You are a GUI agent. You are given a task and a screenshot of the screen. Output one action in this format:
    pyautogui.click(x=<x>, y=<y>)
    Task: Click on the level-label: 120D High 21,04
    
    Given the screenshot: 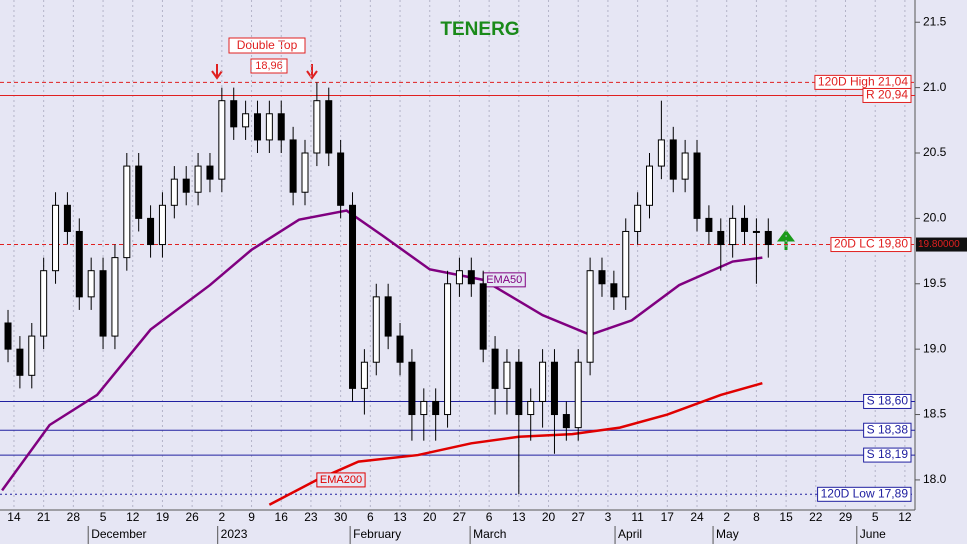 What is the action you would take?
    pyautogui.click(x=863, y=82)
    